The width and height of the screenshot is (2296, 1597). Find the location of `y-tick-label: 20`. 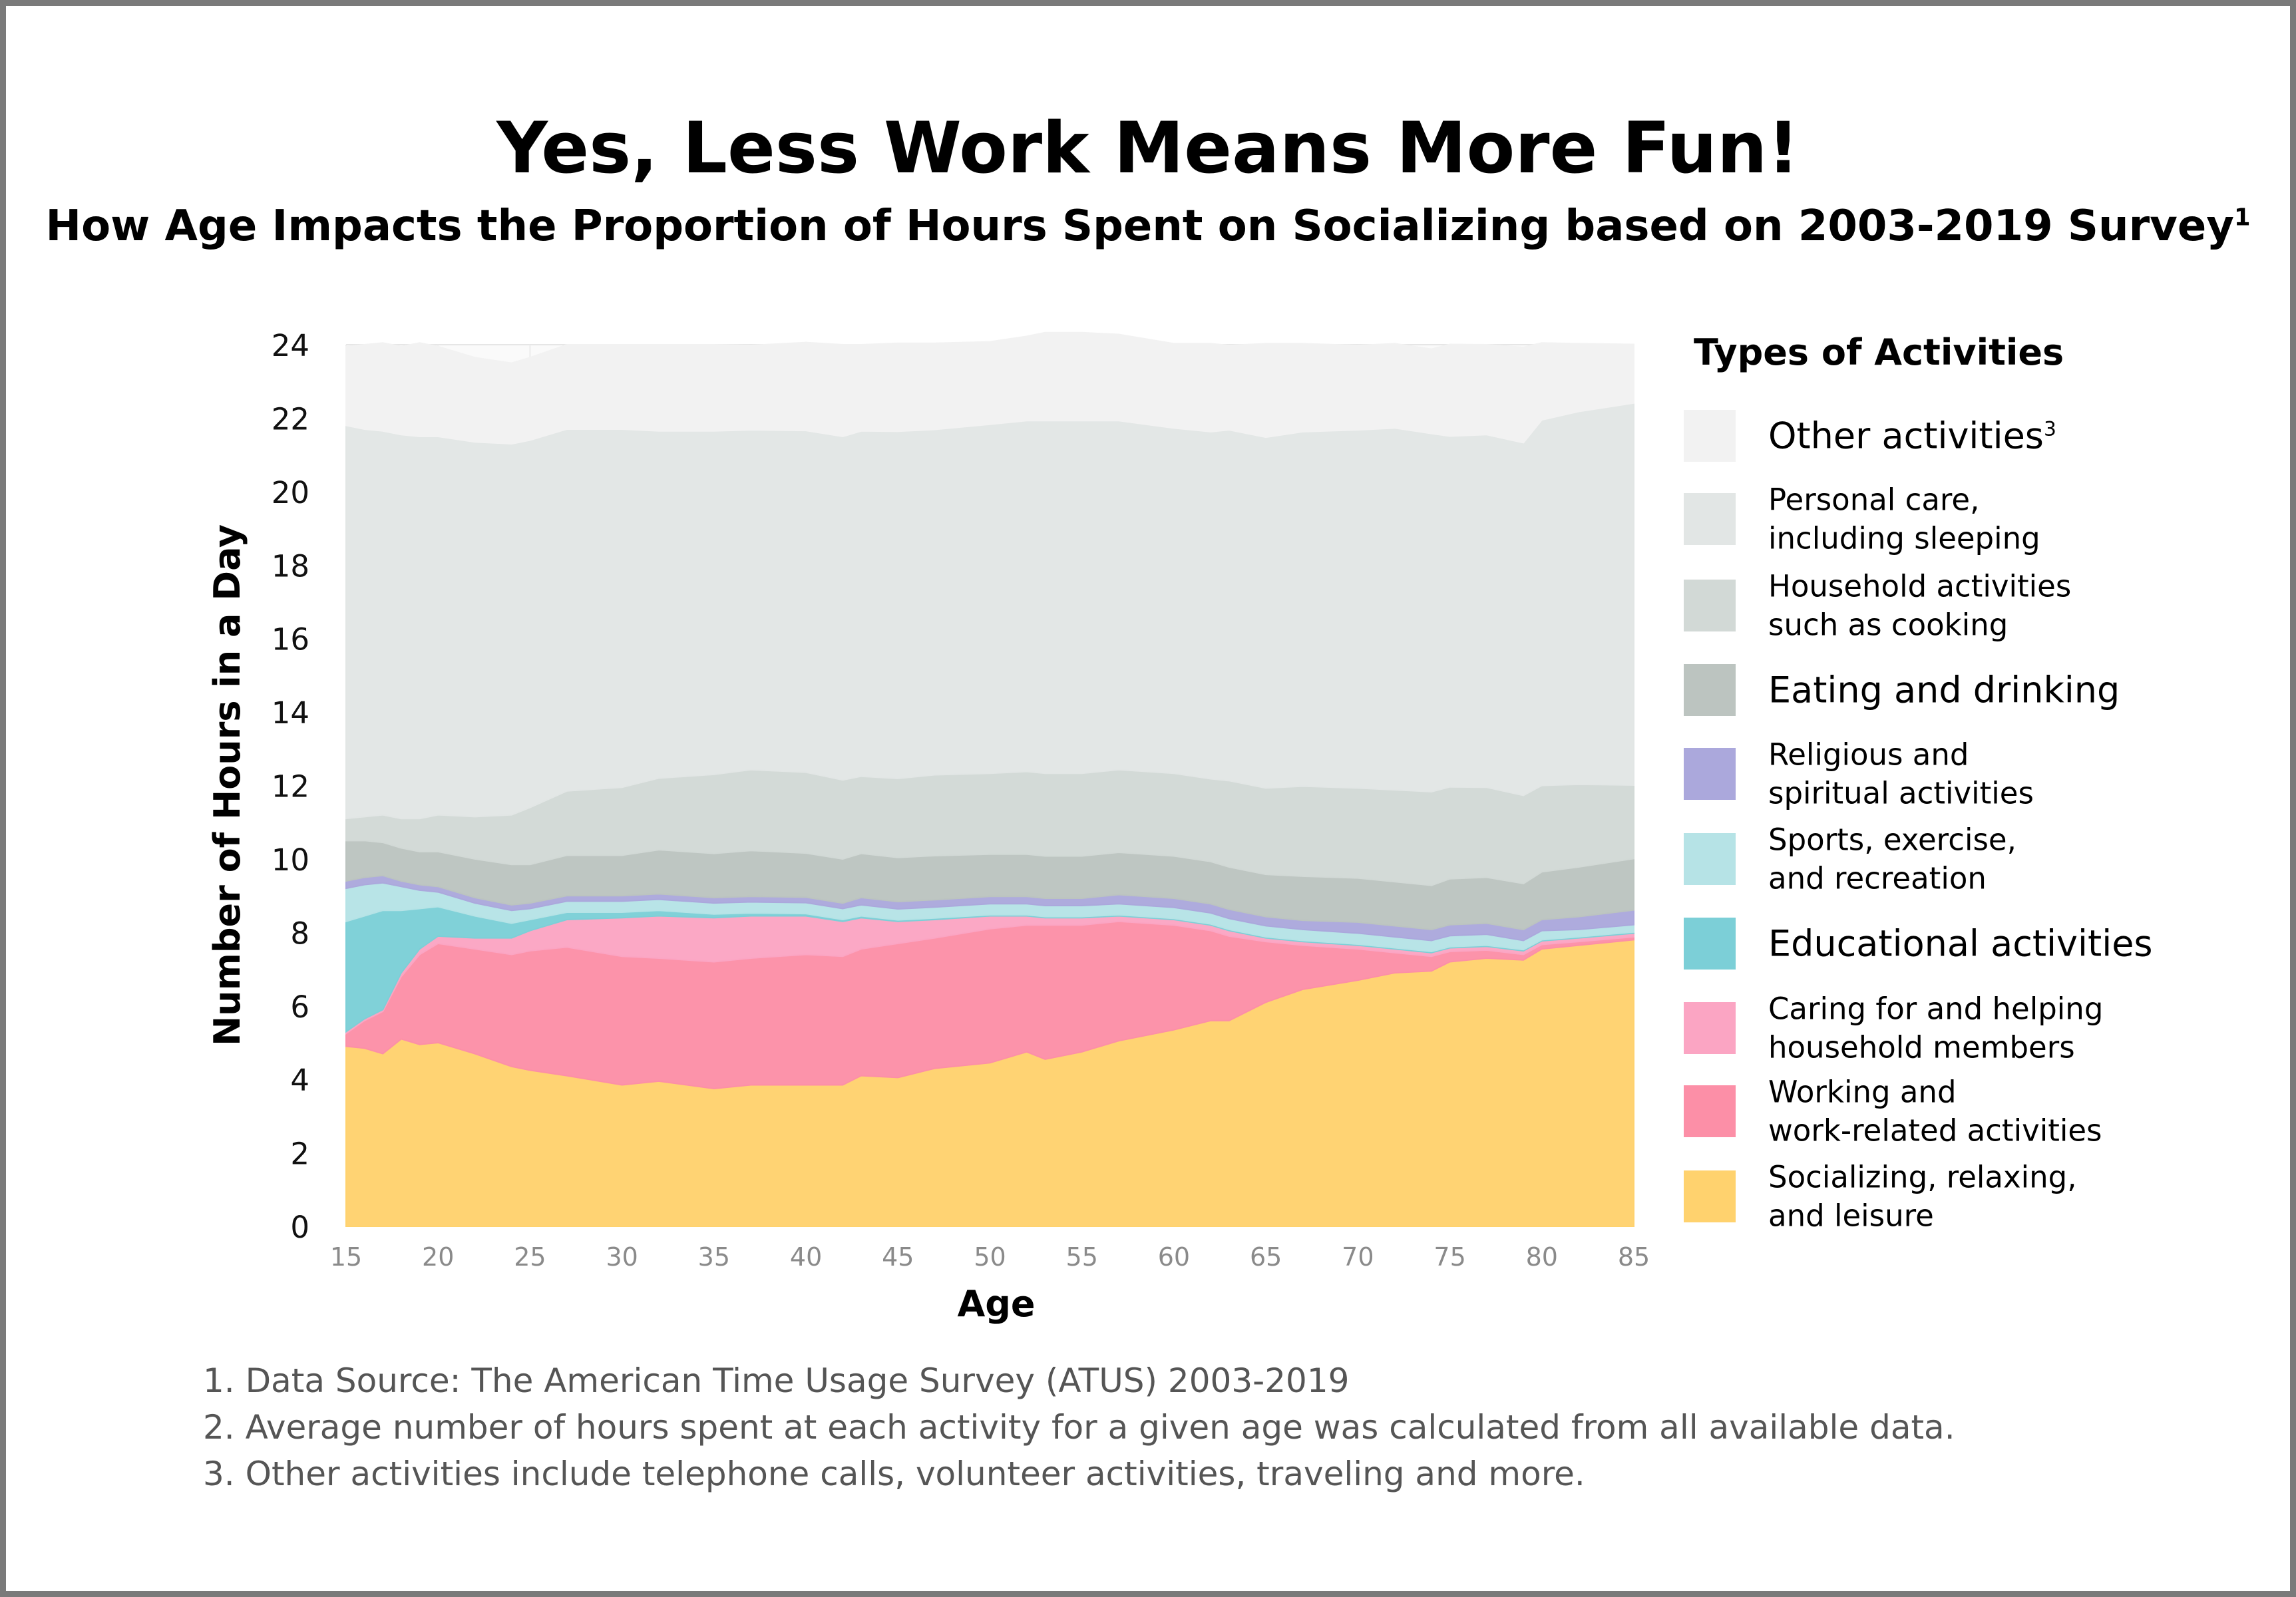

y-tick-label: 20 is located at coordinates (290, 492).